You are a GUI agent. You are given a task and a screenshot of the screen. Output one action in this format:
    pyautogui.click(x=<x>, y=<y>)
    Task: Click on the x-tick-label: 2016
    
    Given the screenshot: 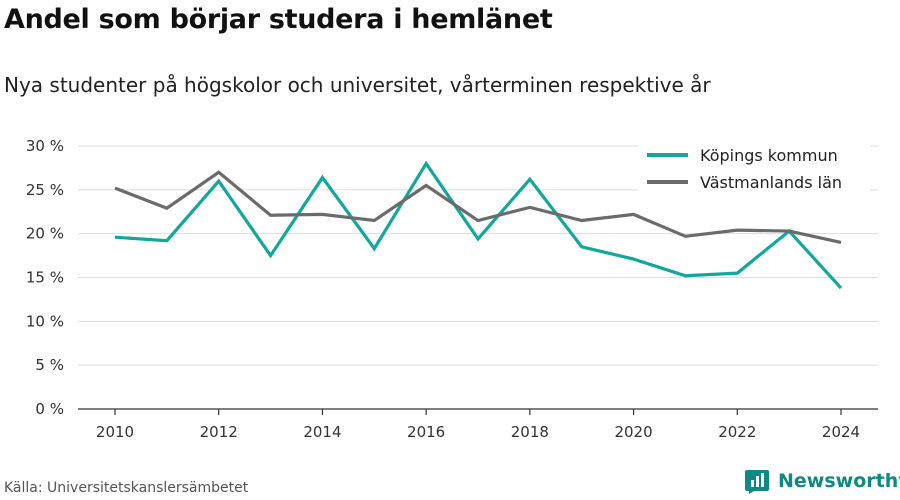 What is the action you would take?
    pyautogui.click(x=426, y=432)
    